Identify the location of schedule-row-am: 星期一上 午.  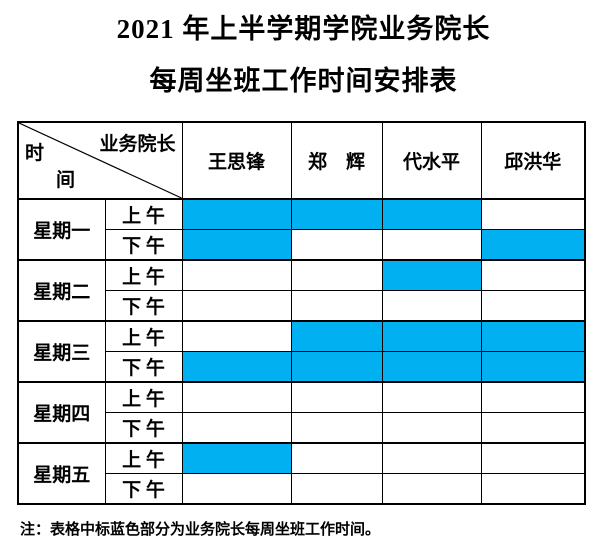
(301, 229).